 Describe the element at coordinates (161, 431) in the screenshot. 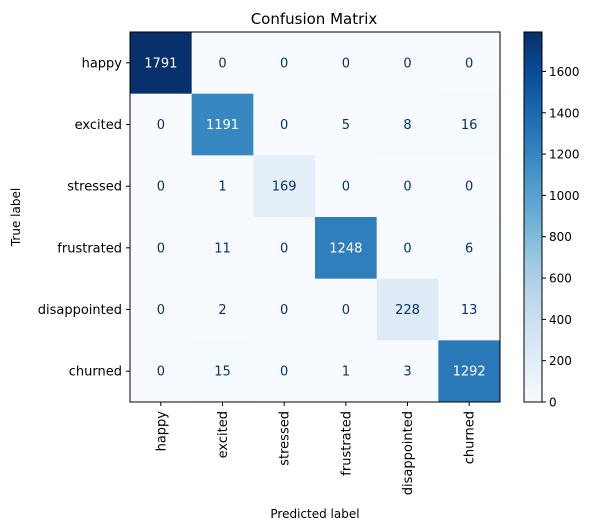

I see `x-tick-label: happy` at that location.